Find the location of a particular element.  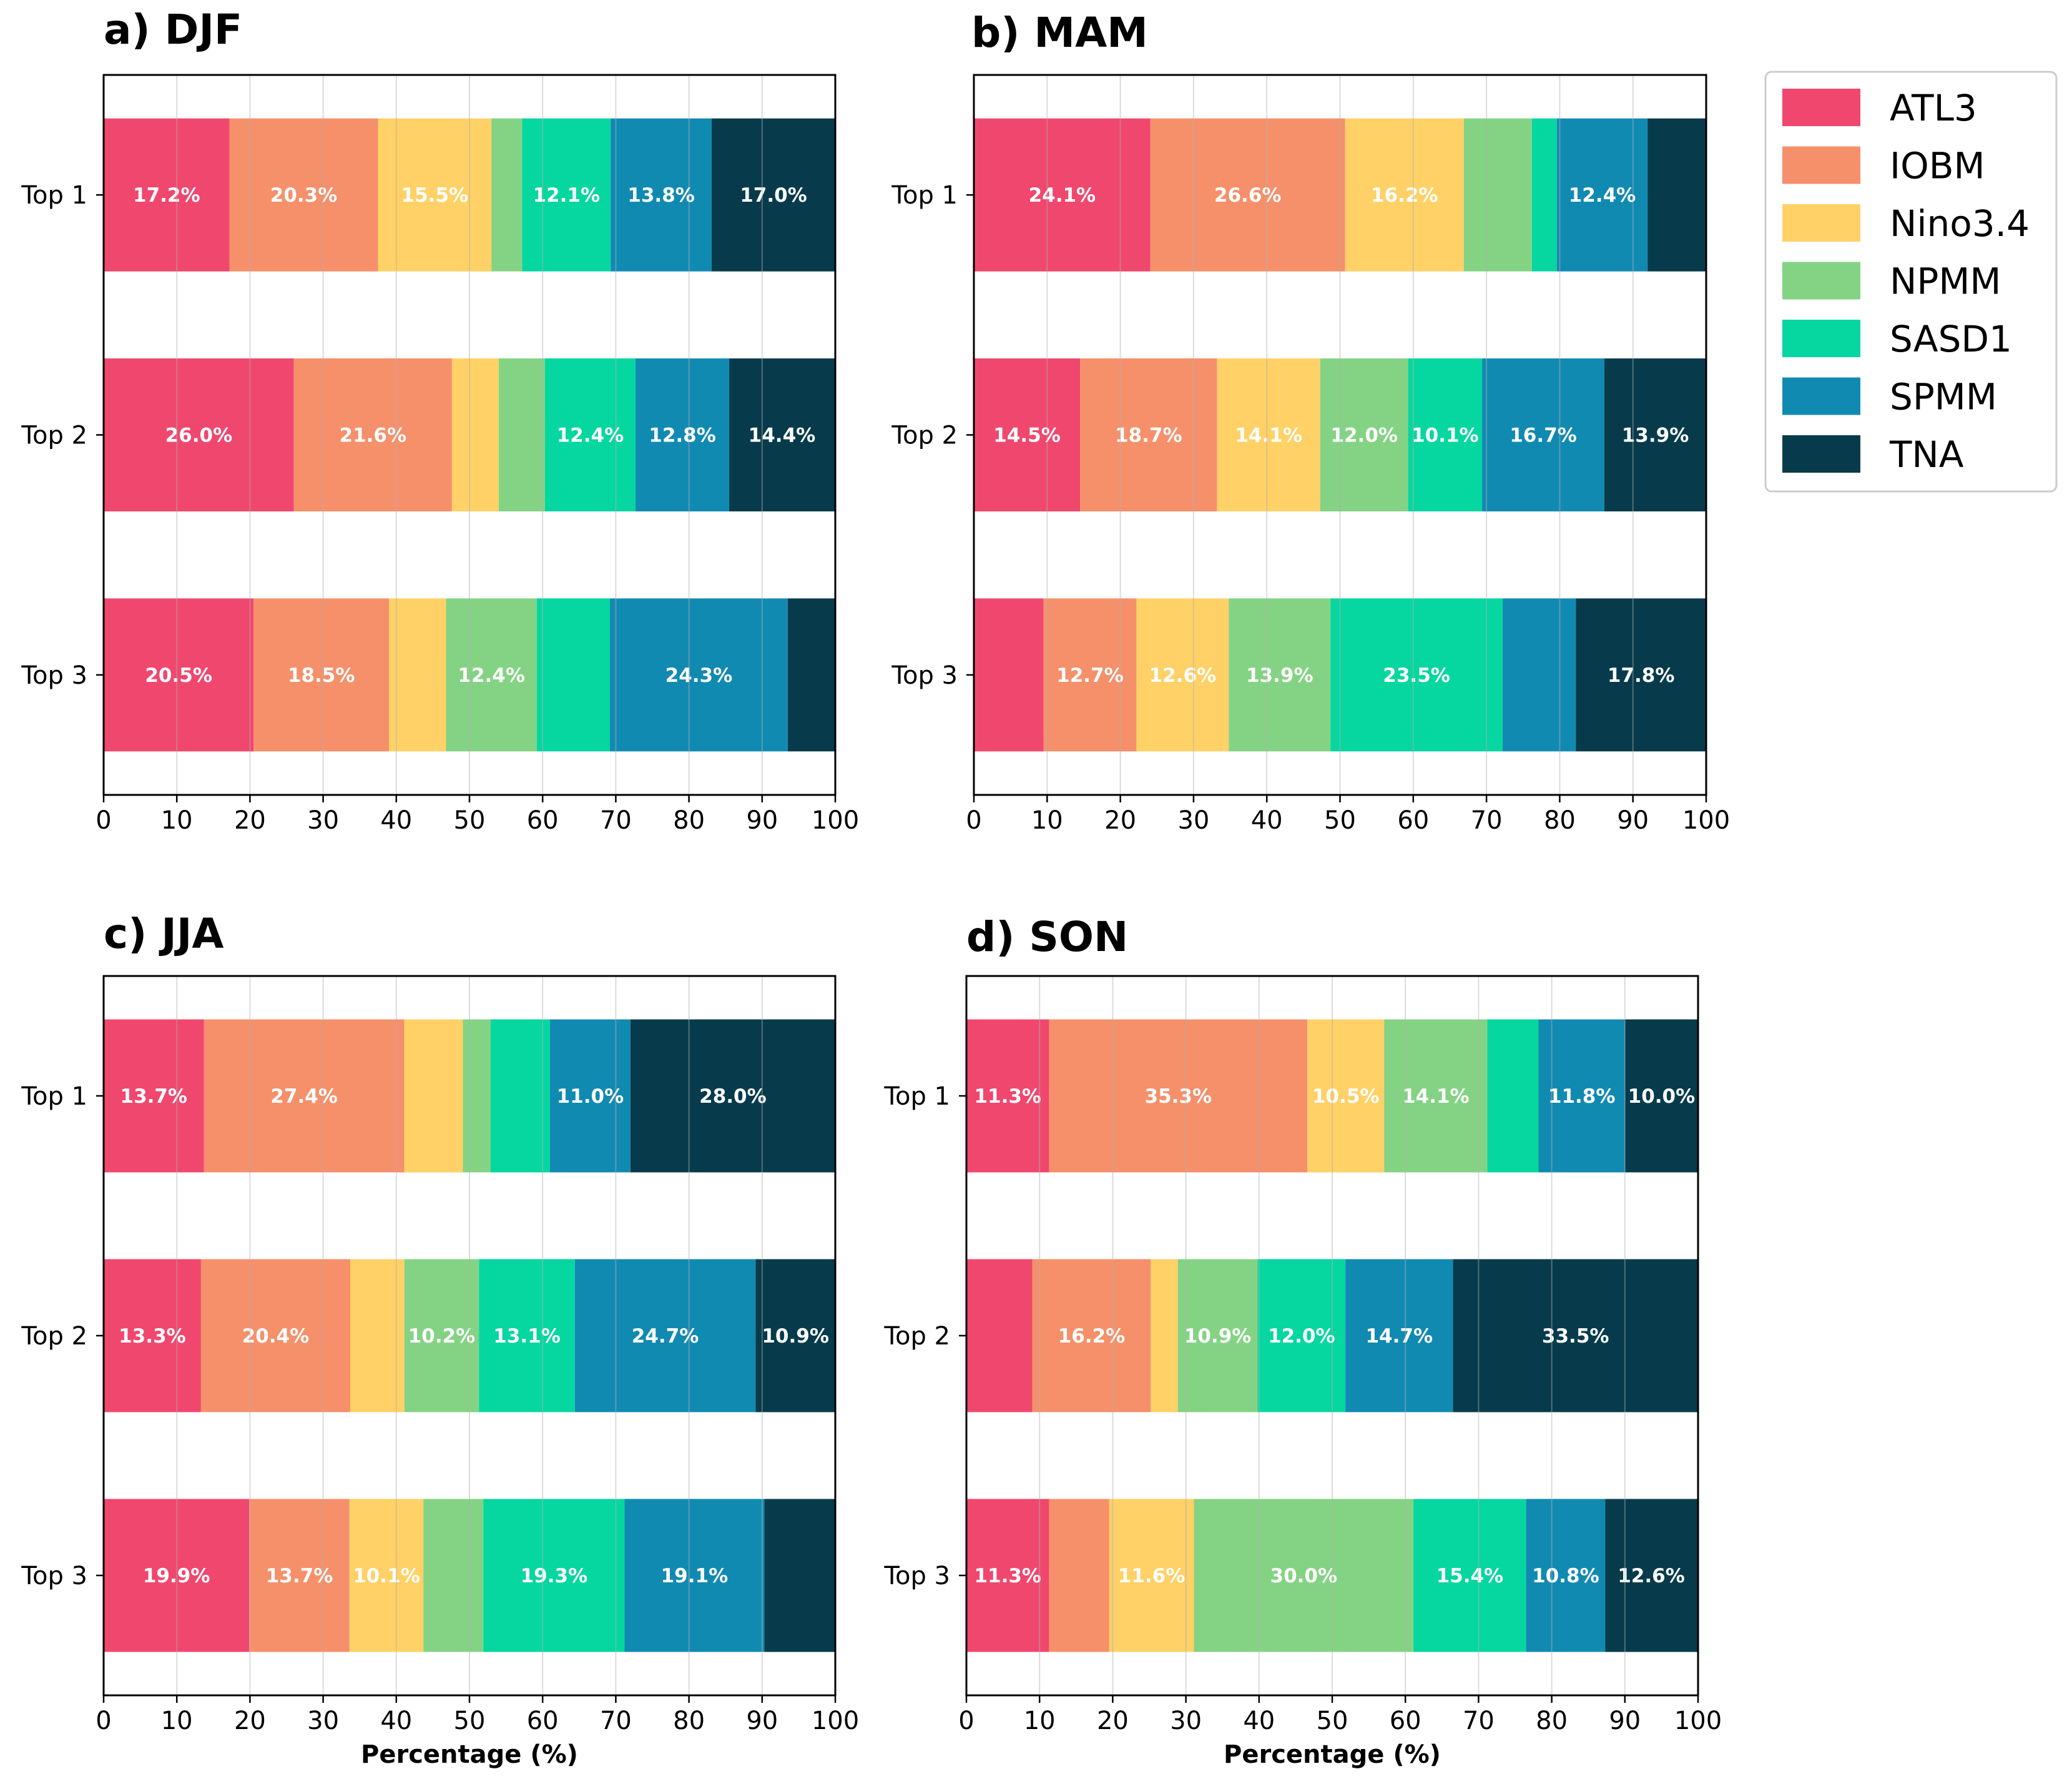

data-label: 17.8% is located at coordinates (1641, 675).